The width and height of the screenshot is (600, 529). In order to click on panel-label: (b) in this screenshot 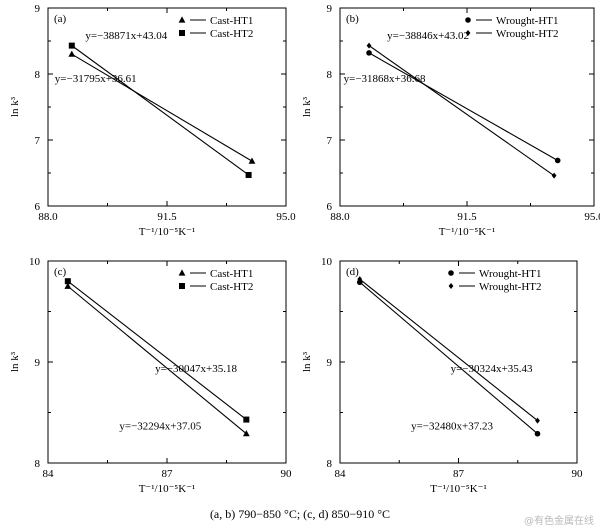, I will do `click(352, 19)`.